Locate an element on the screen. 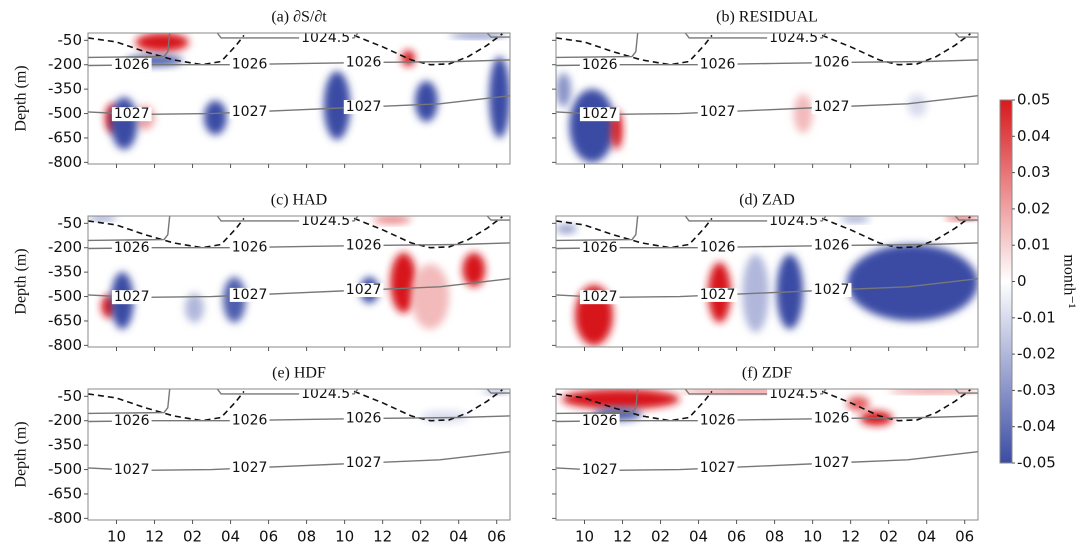 The height and width of the screenshot is (554, 1086). colorbar-tick-label: 0 is located at coordinates (1022, 281).